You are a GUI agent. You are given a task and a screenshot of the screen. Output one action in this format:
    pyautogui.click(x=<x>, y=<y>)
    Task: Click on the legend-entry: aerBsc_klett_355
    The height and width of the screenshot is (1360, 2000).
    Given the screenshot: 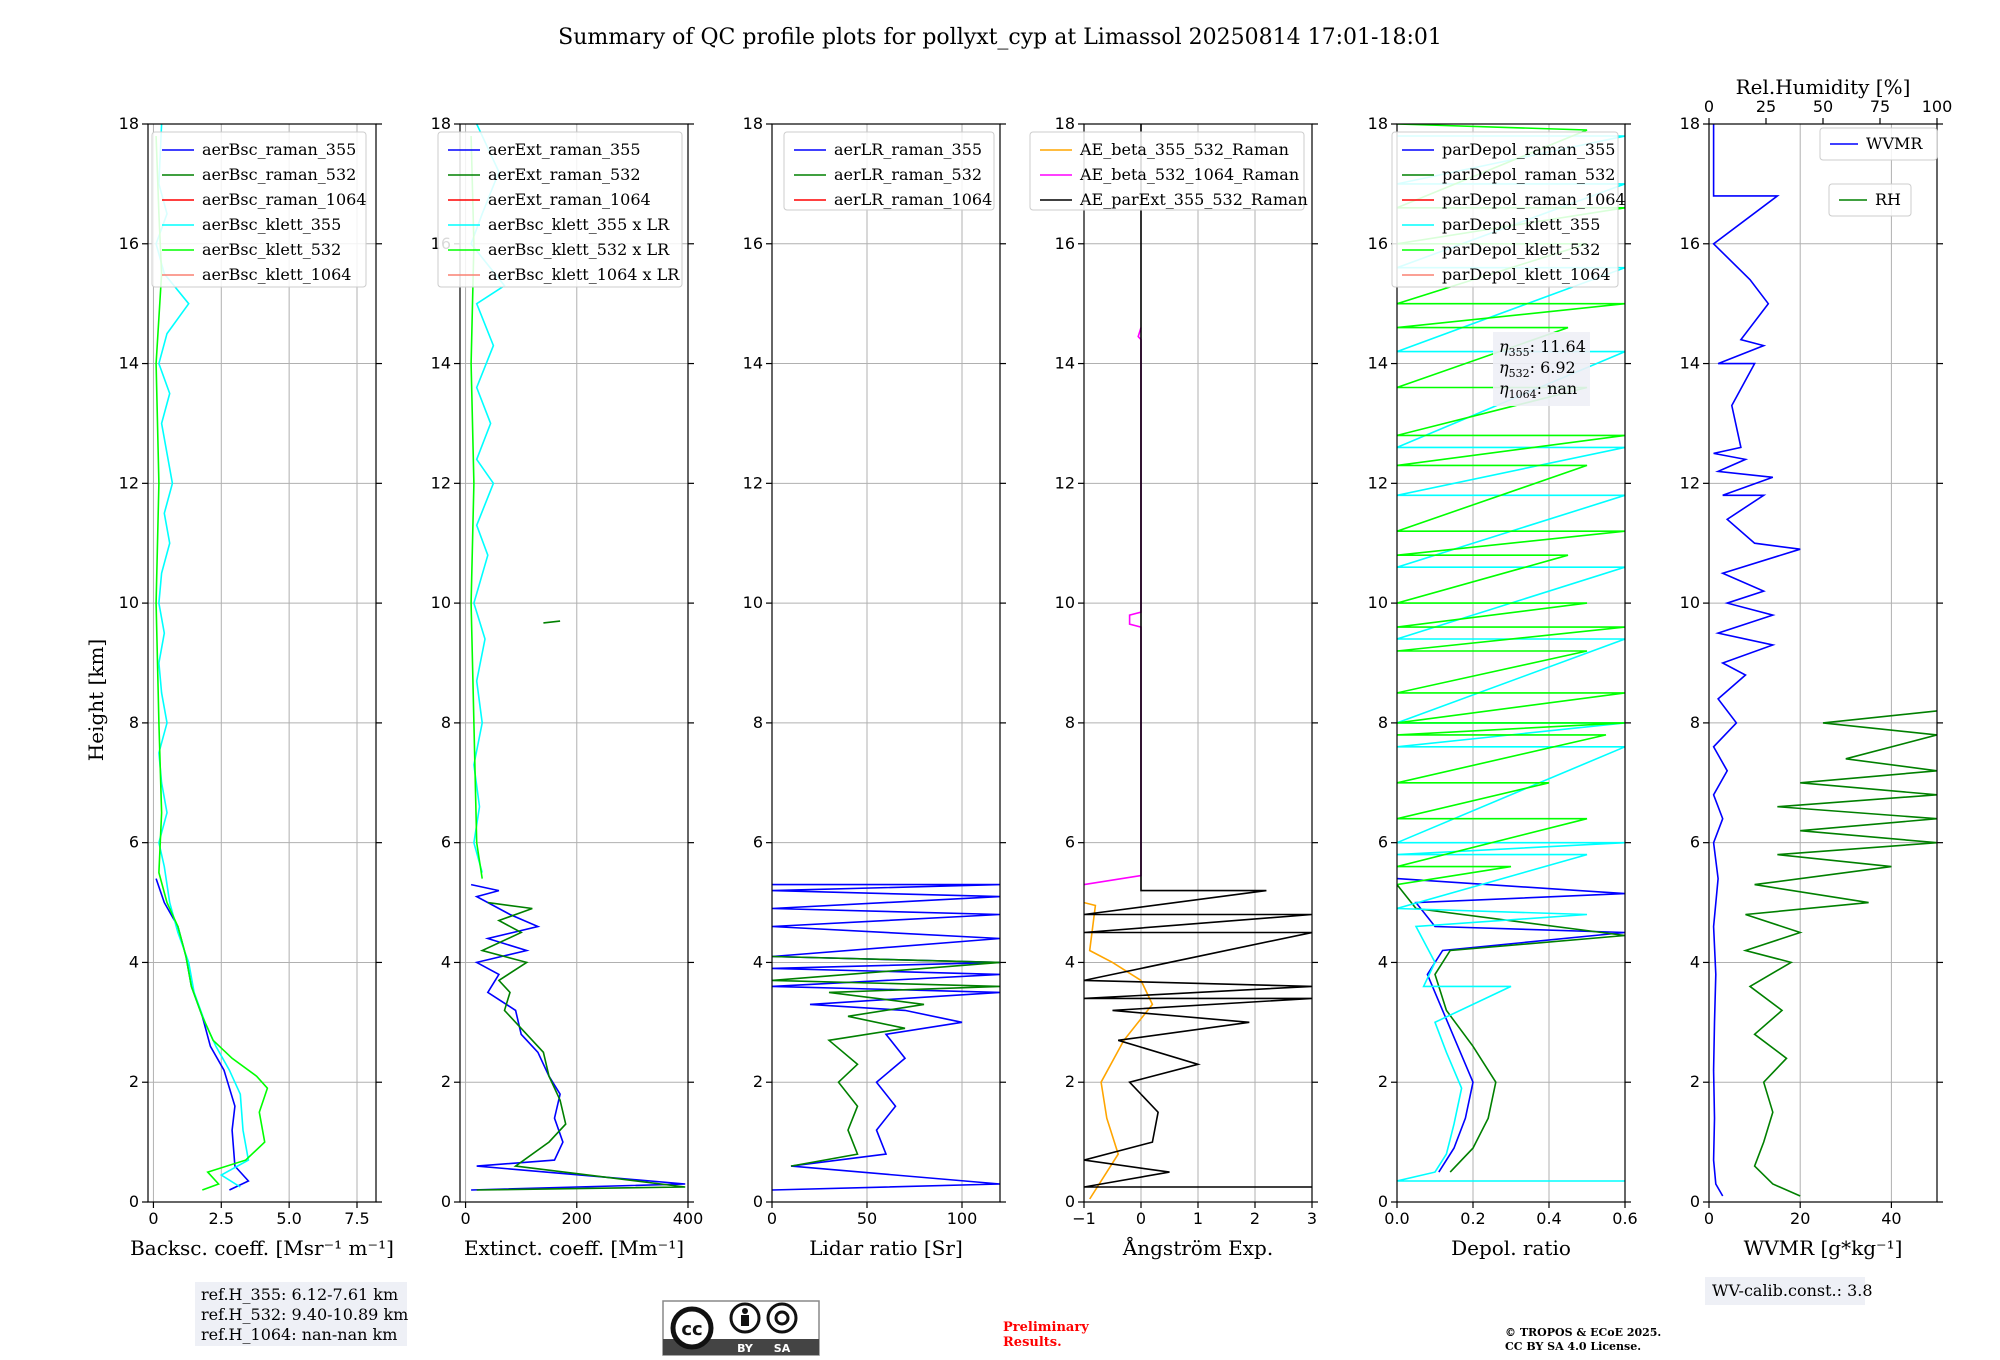 What is the action you would take?
    pyautogui.click(x=271, y=224)
    